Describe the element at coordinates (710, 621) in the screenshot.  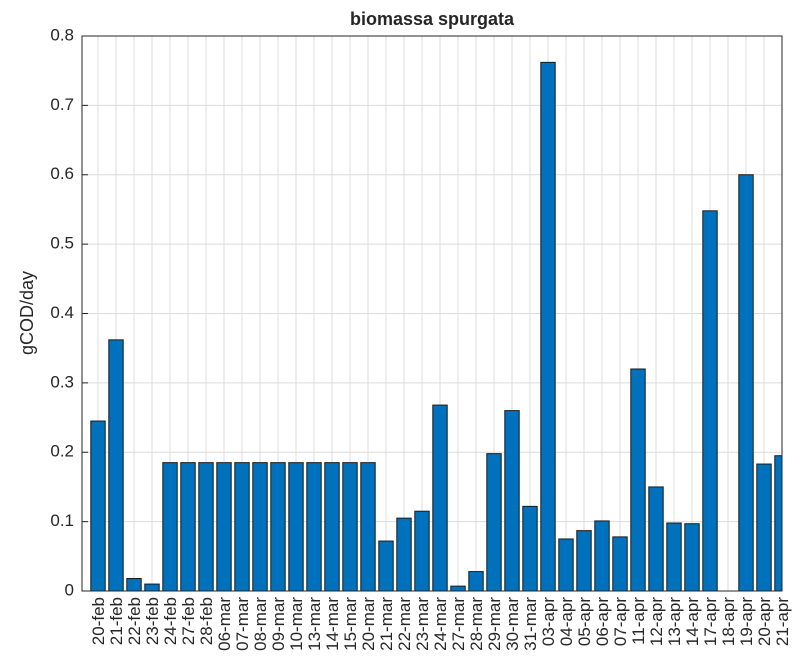
I see `x-tick-label: 17-apr` at that location.